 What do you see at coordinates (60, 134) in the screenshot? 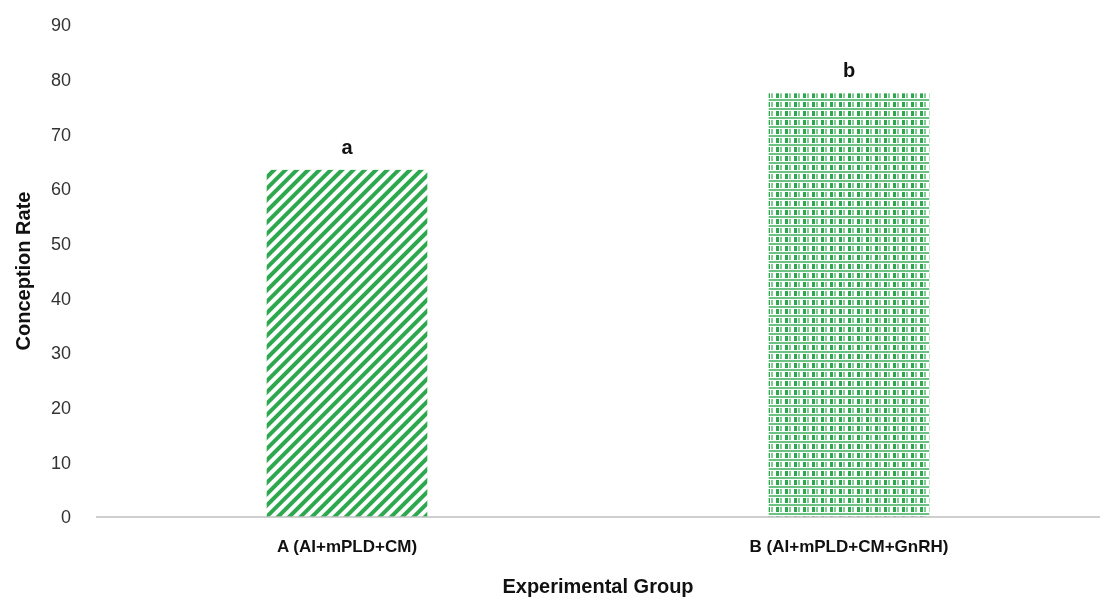
I see `y-tick-label: 70` at bounding box center [60, 134].